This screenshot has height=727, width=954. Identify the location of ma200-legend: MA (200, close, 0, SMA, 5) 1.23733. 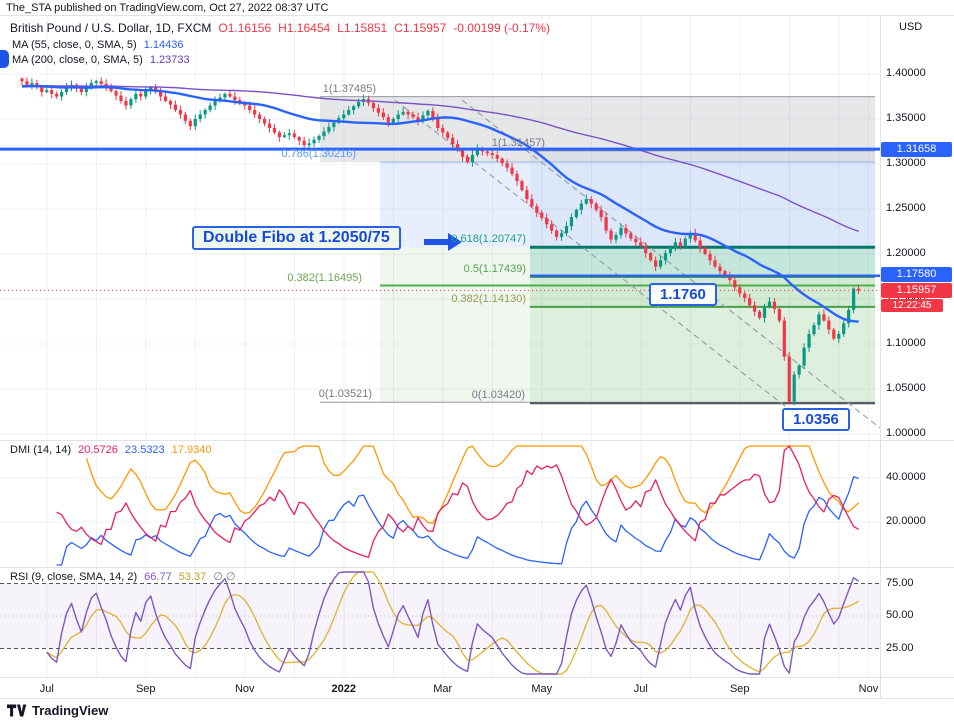
(104, 60).